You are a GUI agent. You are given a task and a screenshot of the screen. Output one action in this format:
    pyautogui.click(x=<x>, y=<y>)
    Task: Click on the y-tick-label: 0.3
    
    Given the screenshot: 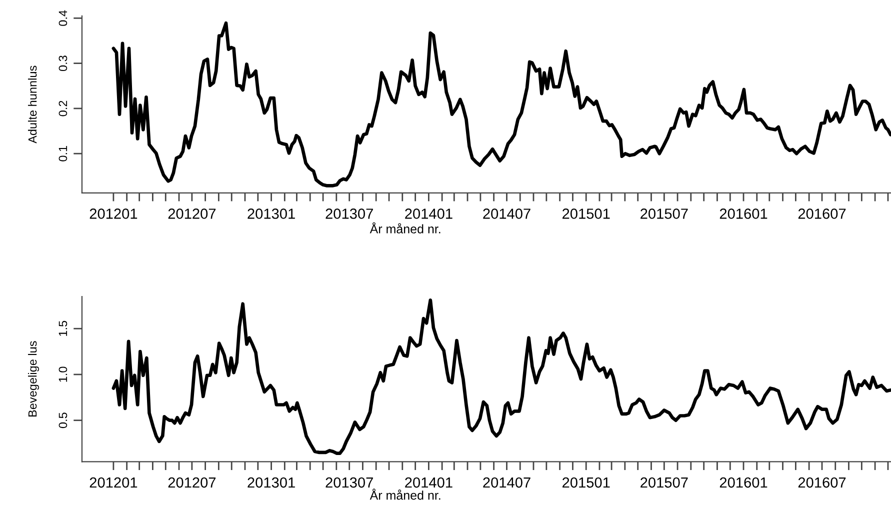 What is the action you would take?
    pyautogui.click(x=63, y=64)
    